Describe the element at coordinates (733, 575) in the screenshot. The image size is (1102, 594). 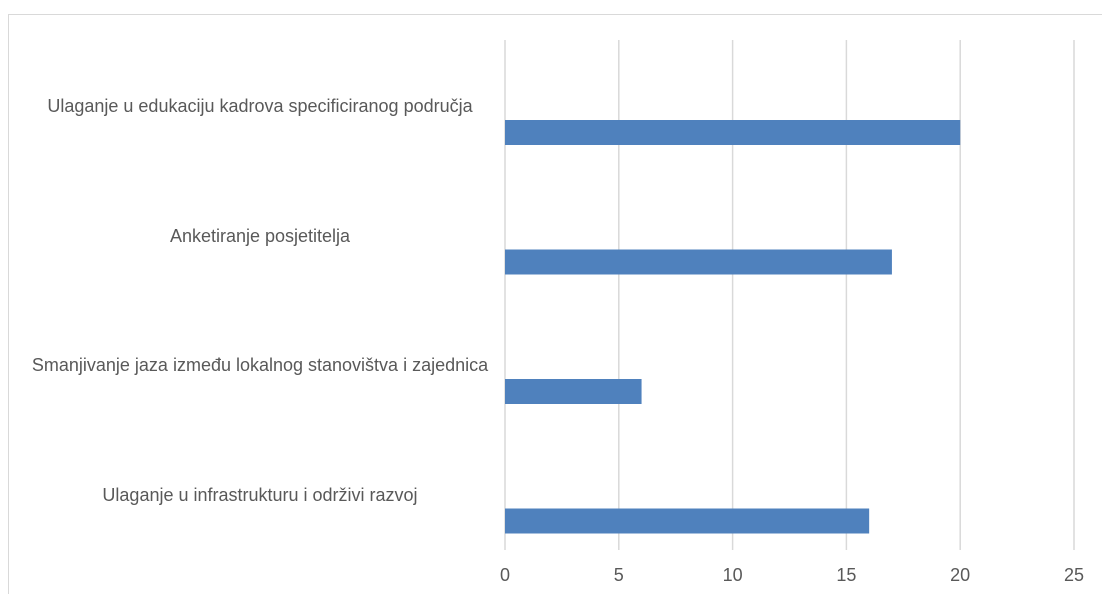
I see `x-tick-label: 10` at that location.